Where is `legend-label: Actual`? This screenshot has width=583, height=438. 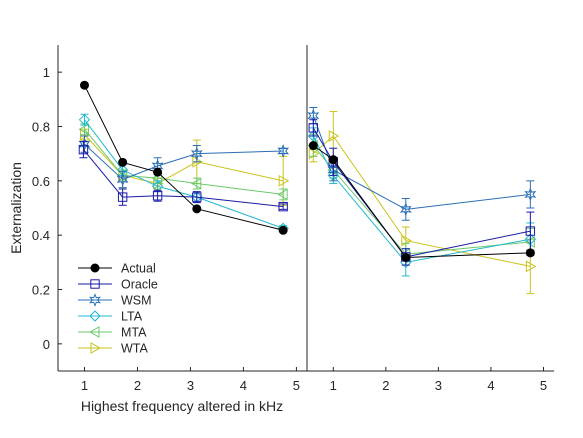
legend-label: Actual is located at coordinates (138, 269).